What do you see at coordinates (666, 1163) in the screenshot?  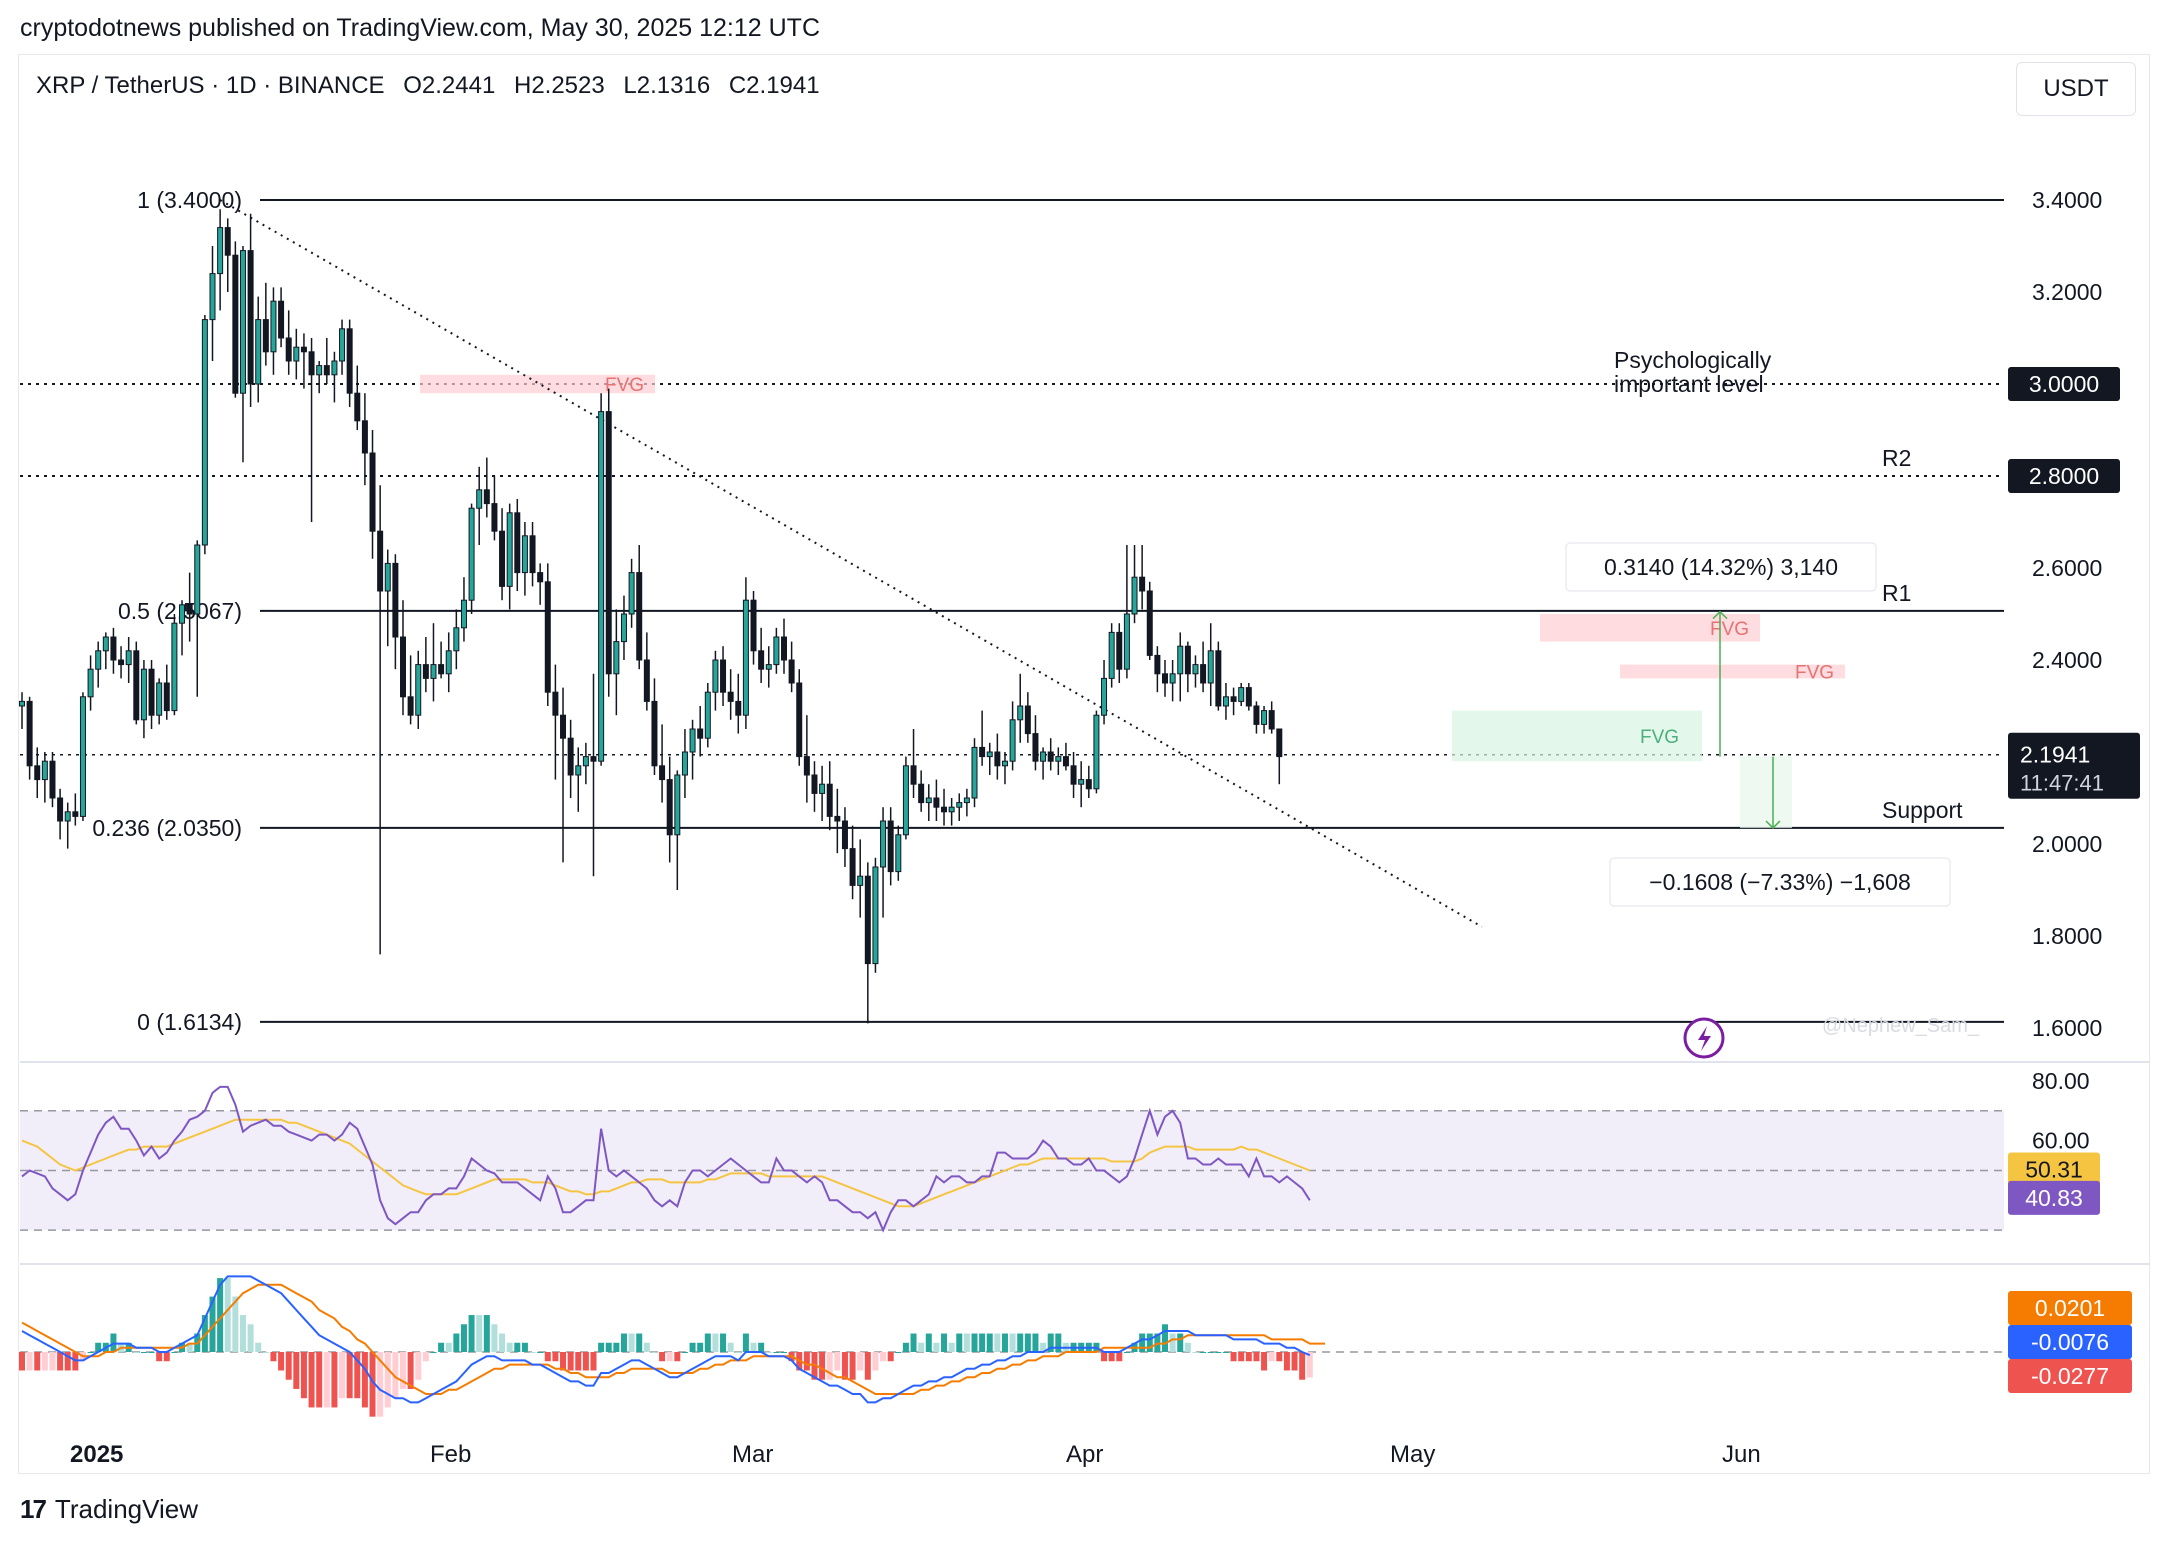 I see `rsi-ma-line` at bounding box center [666, 1163].